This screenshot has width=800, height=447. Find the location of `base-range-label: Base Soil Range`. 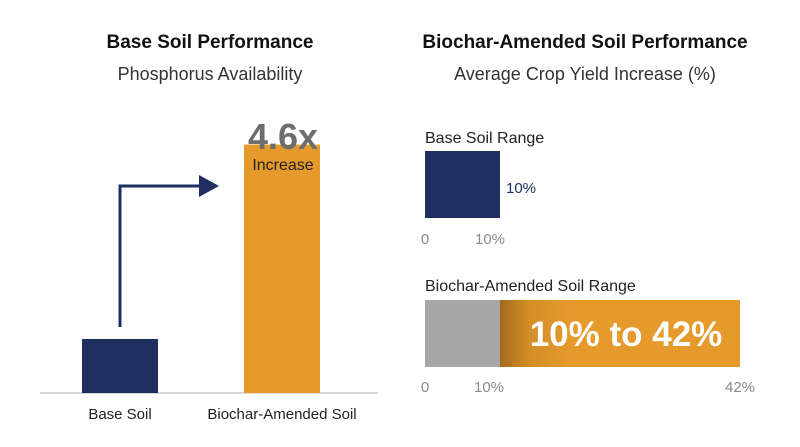

base-range-label: Base Soil Range is located at coordinates (484, 138).